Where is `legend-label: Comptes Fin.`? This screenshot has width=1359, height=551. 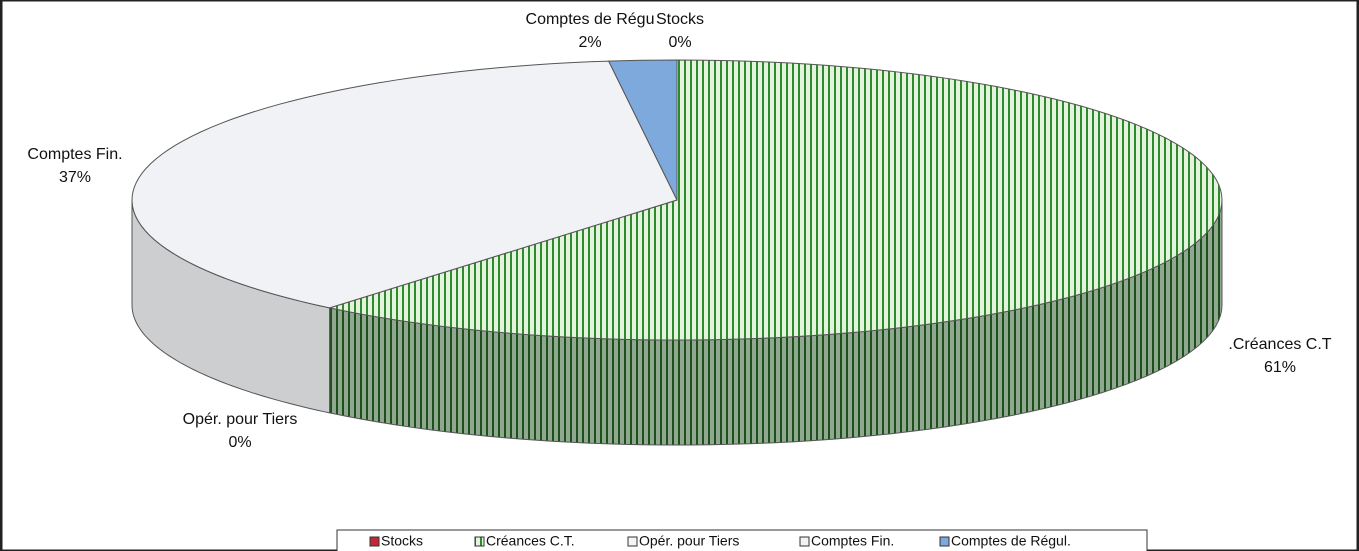
legend-label: Comptes Fin. is located at coordinates (852, 541).